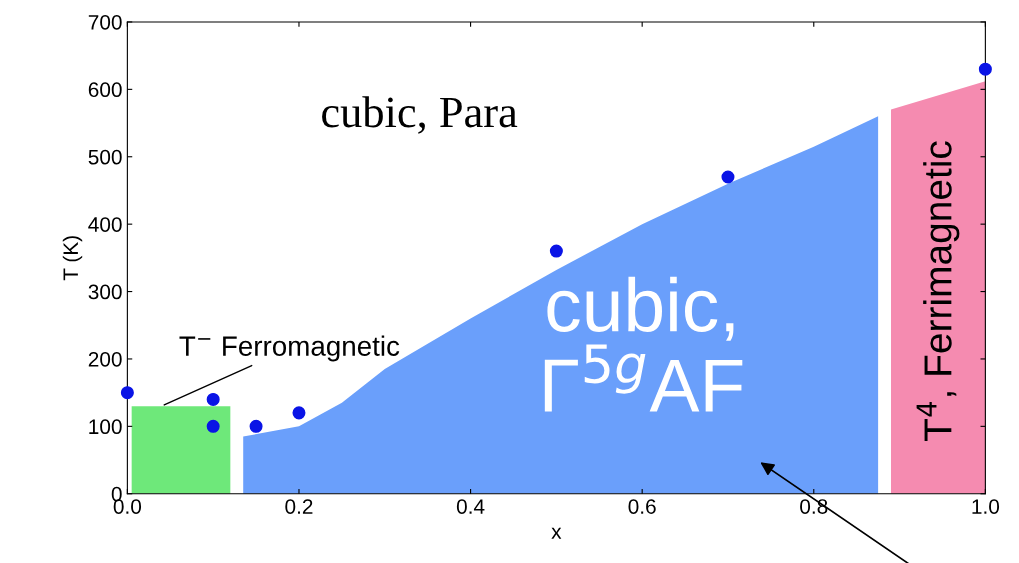 The width and height of the screenshot is (1019, 563). Describe the element at coordinates (299, 506) in the screenshot. I see `x-tick-label: 0.2` at that location.